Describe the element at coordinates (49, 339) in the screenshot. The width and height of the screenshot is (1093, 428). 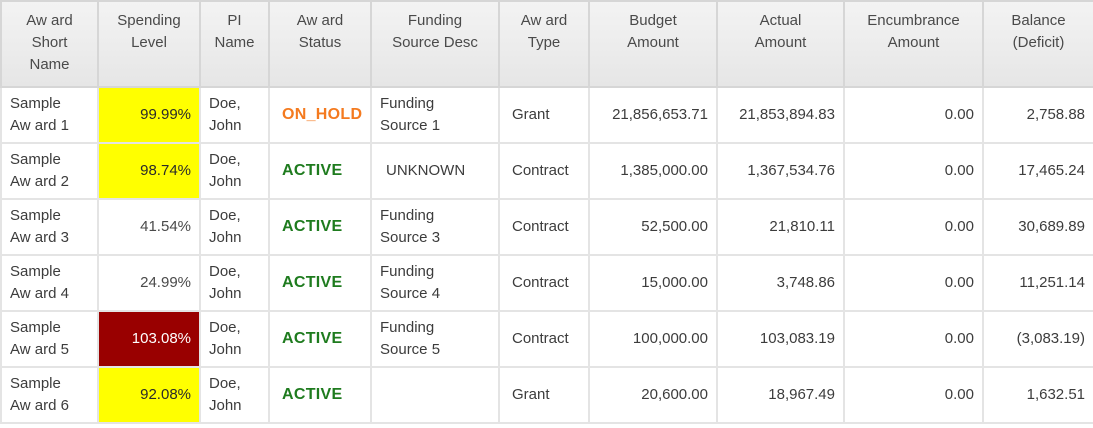
I see `award-short-name-cell: Sample Aw ard 5` at that location.